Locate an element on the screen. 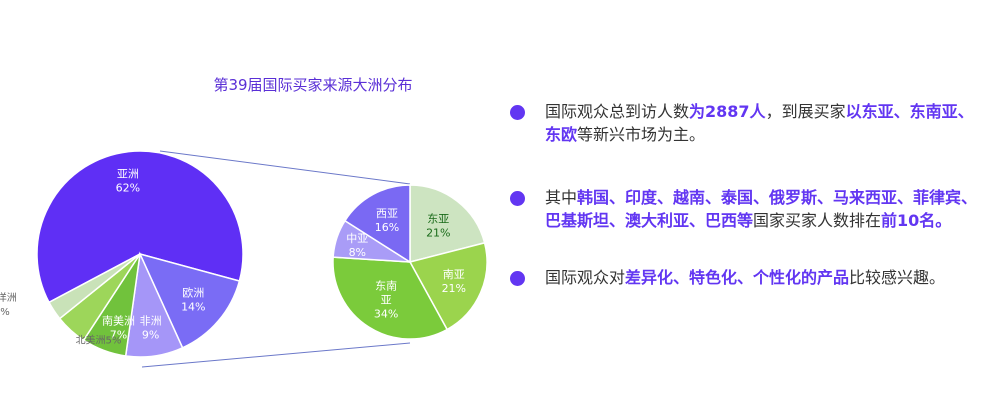 The height and width of the screenshot is (400, 1003). slice-label-3-line2: 亚 is located at coordinates (386, 300).